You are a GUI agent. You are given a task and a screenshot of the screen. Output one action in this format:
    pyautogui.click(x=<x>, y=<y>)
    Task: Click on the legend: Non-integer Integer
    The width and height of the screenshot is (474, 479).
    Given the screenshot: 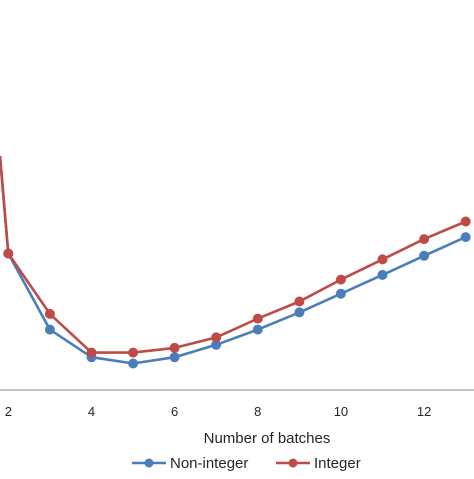 What is the action you would take?
    pyautogui.click(x=246, y=463)
    